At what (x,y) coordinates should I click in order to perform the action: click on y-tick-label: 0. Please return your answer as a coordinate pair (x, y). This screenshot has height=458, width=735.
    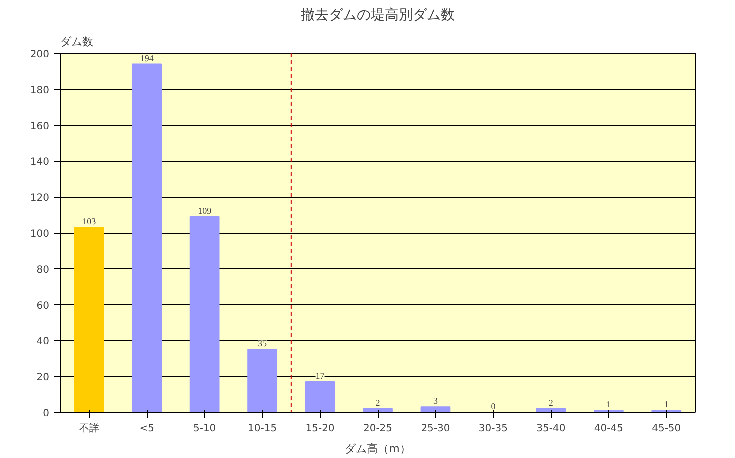
    Looking at the image, I should click on (46, 414).